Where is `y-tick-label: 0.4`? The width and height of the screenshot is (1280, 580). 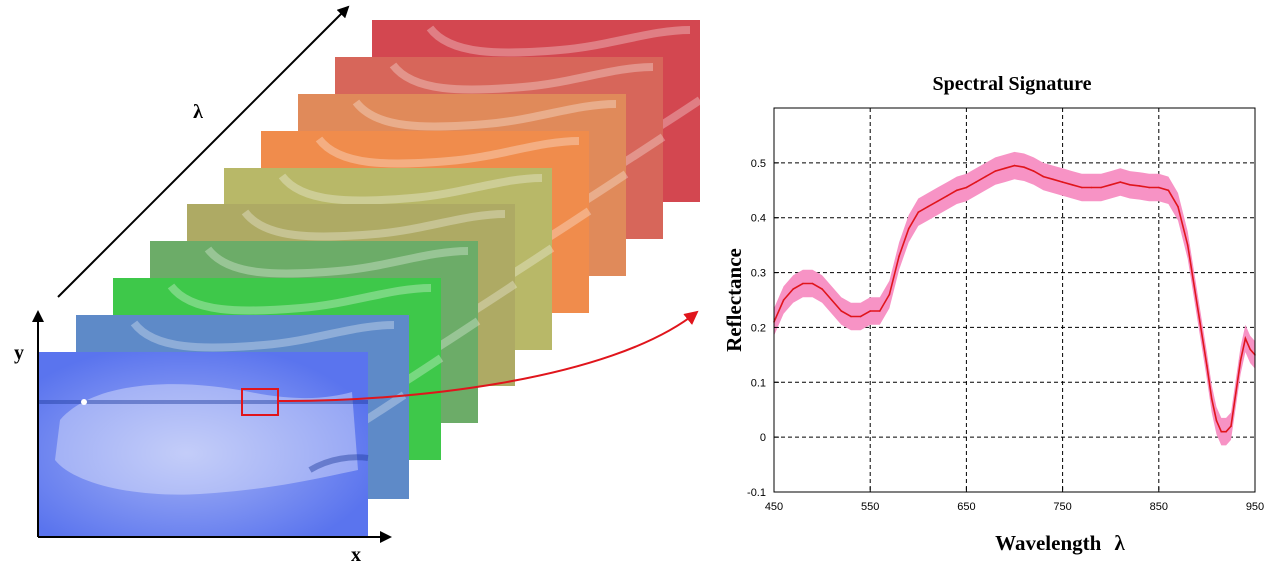 y-tick-label: 0.4 is located at coordinates (758, 219).